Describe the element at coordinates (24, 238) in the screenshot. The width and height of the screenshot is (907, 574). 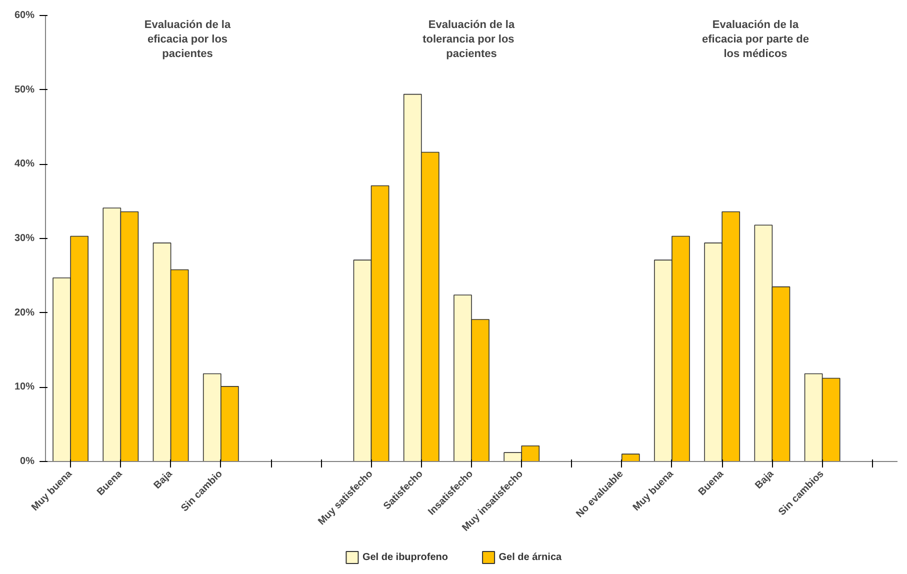
I see `y-tick-label: 30%` at that location.